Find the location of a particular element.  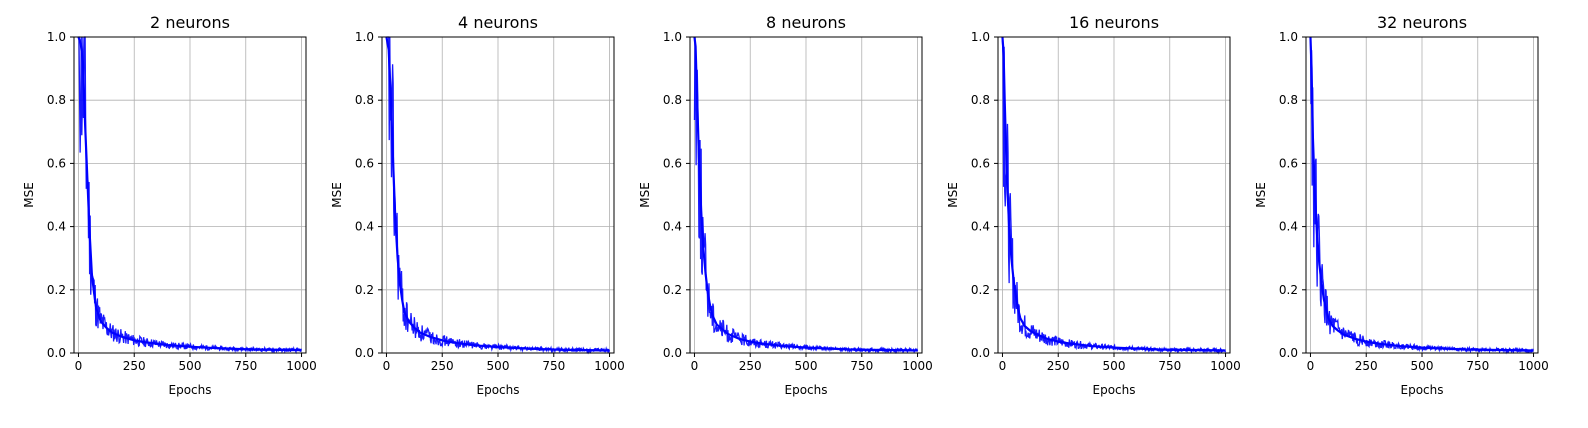

subplot-title: 16 neurons is located at coordinates (1114, 22).